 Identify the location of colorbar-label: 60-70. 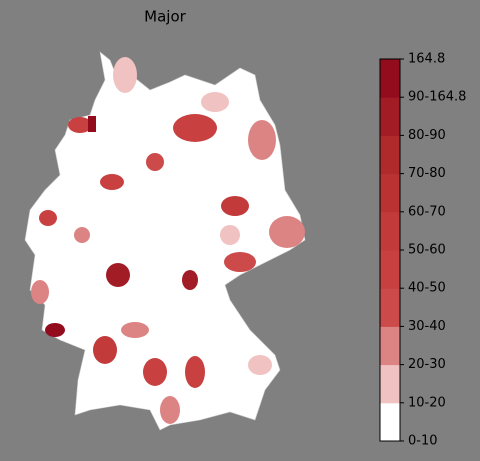
(427, 211).